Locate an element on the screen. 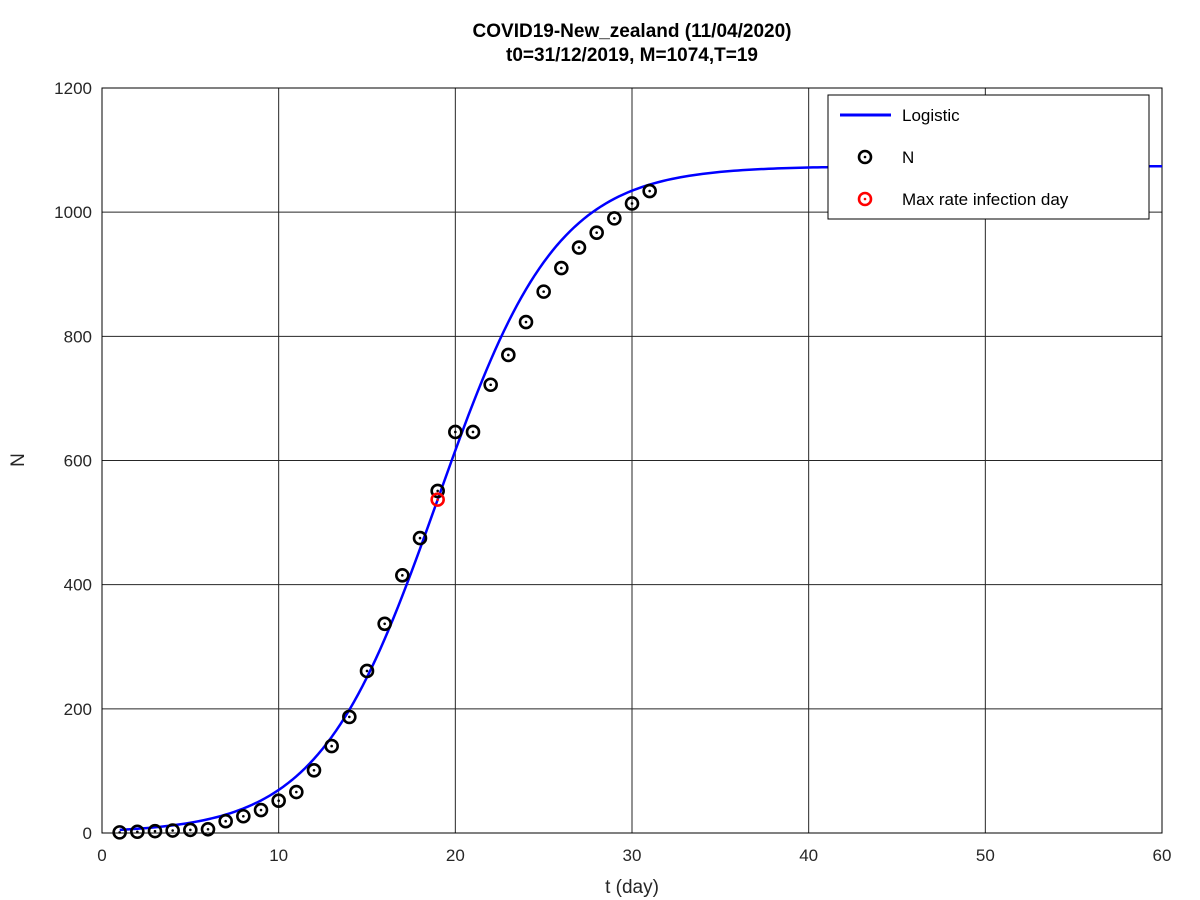  y-tick-label: 200 is located at coordinates (78, 709).